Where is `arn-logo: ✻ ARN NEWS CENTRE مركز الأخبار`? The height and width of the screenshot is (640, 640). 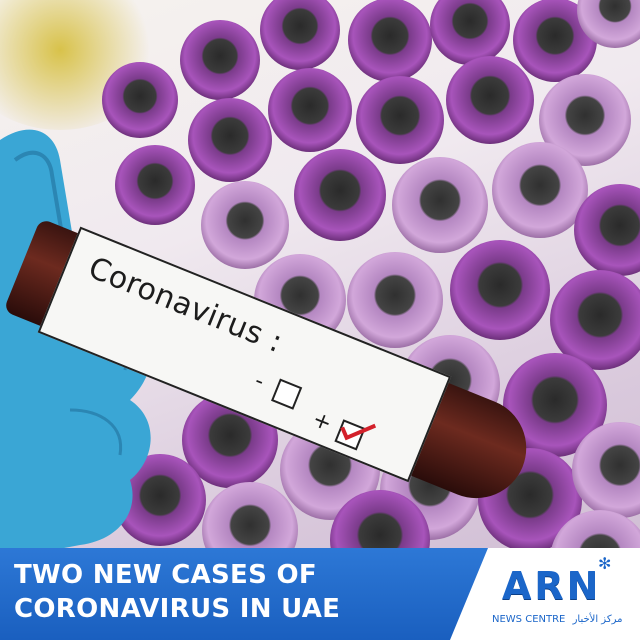 arn-logo: ✻ ARN NEWS CENTRE مركز الأخبار is located at coordinates (555, 595).